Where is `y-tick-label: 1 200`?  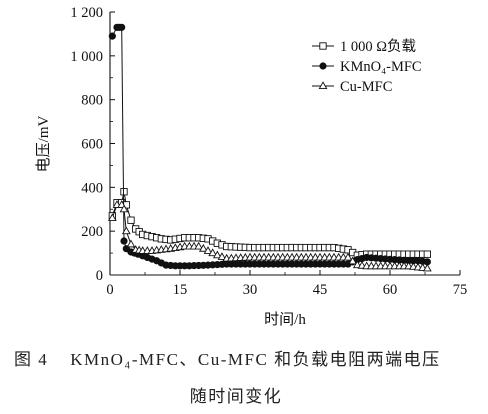 y-tick-label: 1 200 is located at coordinates (86, 13).